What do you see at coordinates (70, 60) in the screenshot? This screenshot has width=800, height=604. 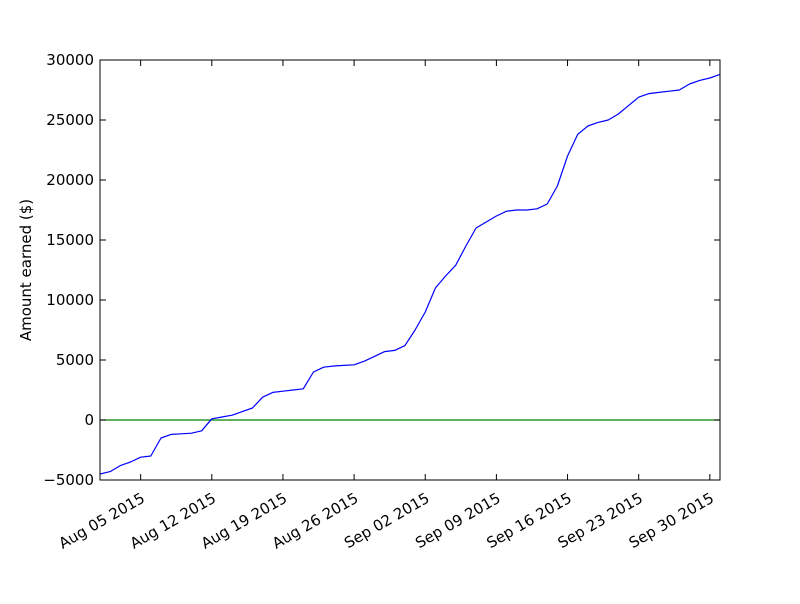 I see `y-tick-label: 30000` at bounding box center [70, 60].